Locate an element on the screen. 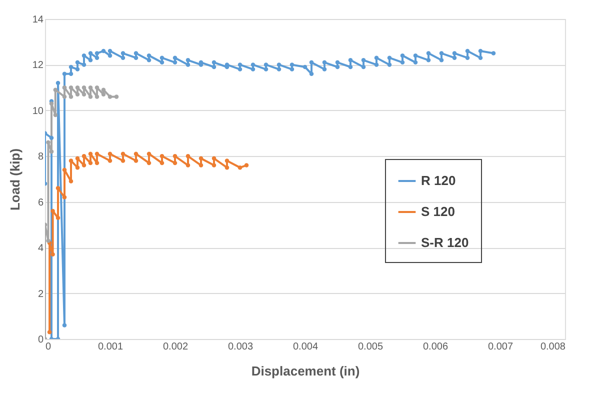 The width and height of the screenshot is (614, 412). y-tick-label: 8 is located at coordinates (41, 157).